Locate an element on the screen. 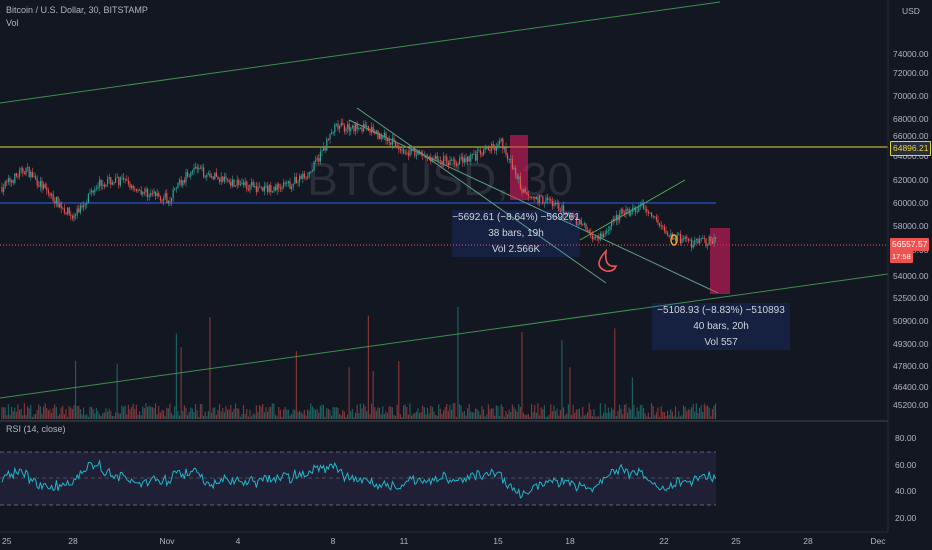 The width and height of the screenshot is (932, 550). time-tick-label: 22 is located at coordinates (664, 541).